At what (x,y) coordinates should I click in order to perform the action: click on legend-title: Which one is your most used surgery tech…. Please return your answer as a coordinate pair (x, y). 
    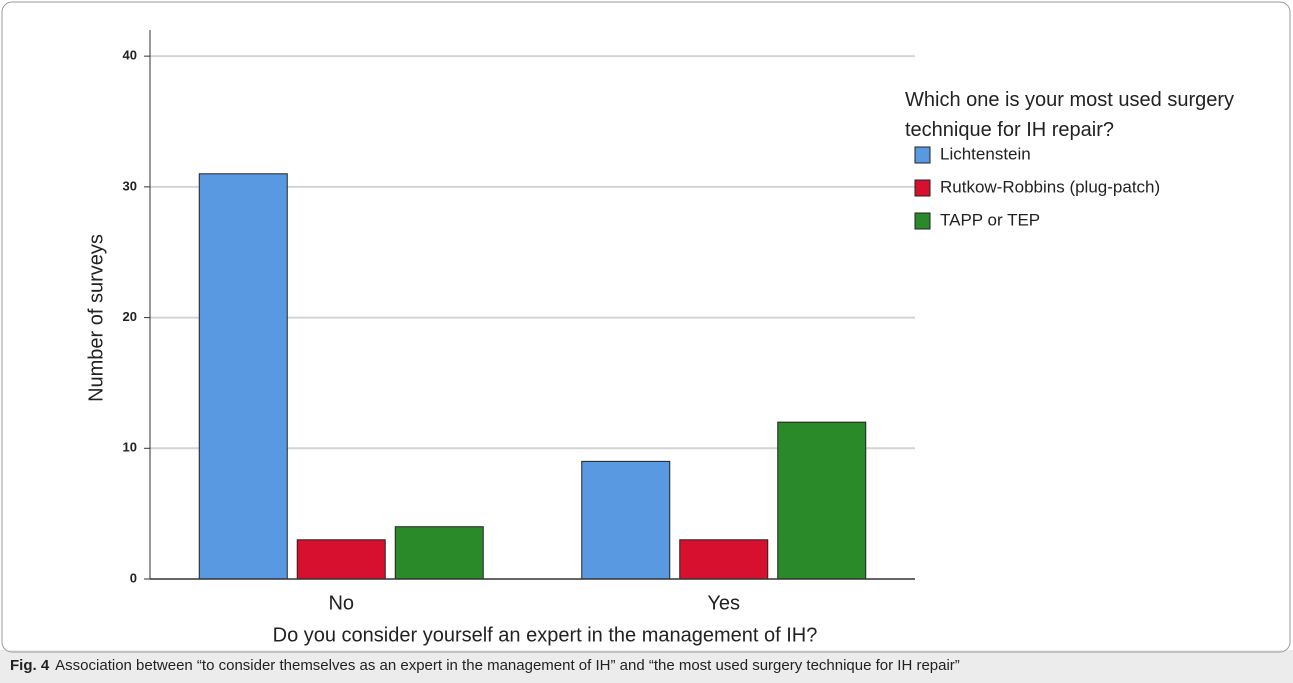
    Looking at the image, I should click on (1070, 115).